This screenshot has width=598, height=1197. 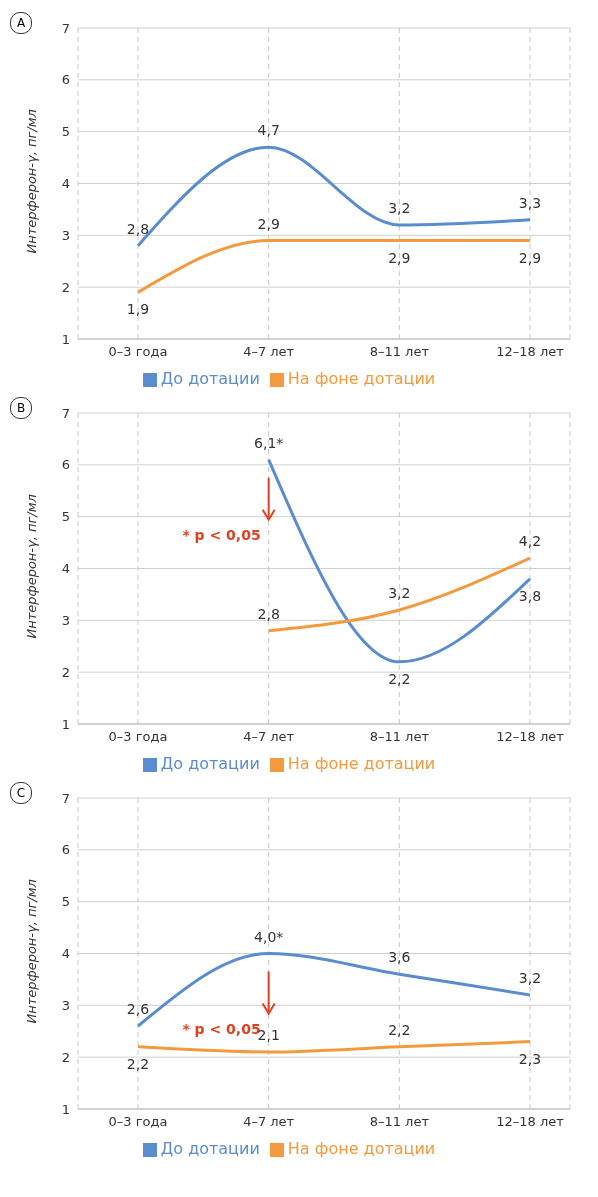 I want to click on chart-title: A, so click(x=21, y=23).